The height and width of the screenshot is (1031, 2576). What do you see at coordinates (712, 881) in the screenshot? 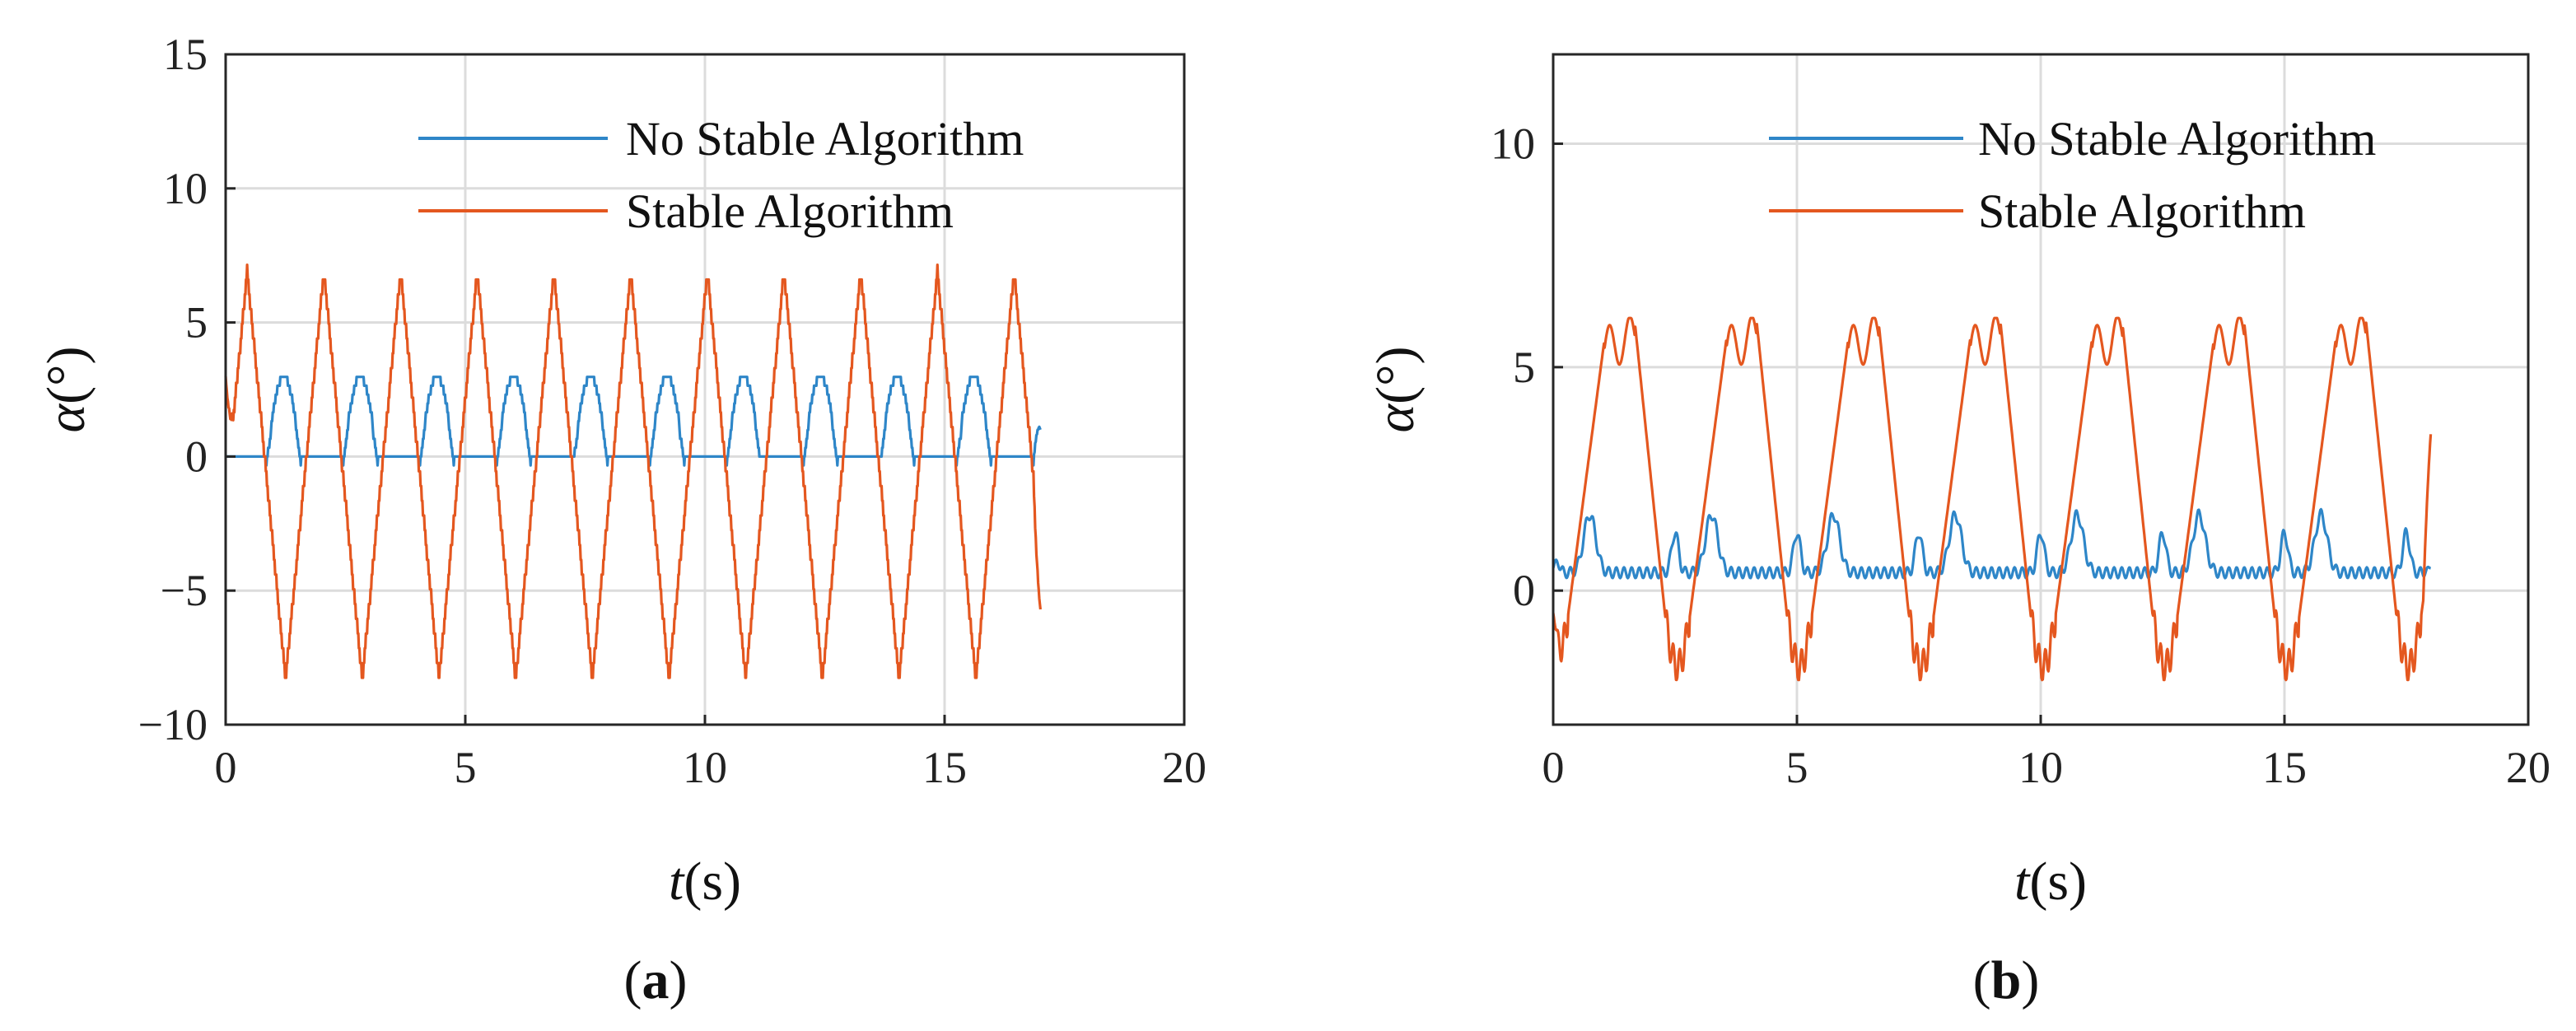
I see `x-unit-a: (s)` at bounding box center [712, 881].